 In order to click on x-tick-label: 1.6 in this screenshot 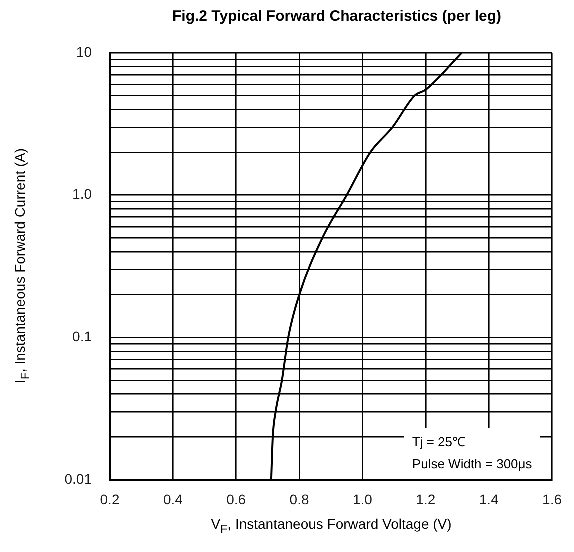, I will do `click(552, 499)`.